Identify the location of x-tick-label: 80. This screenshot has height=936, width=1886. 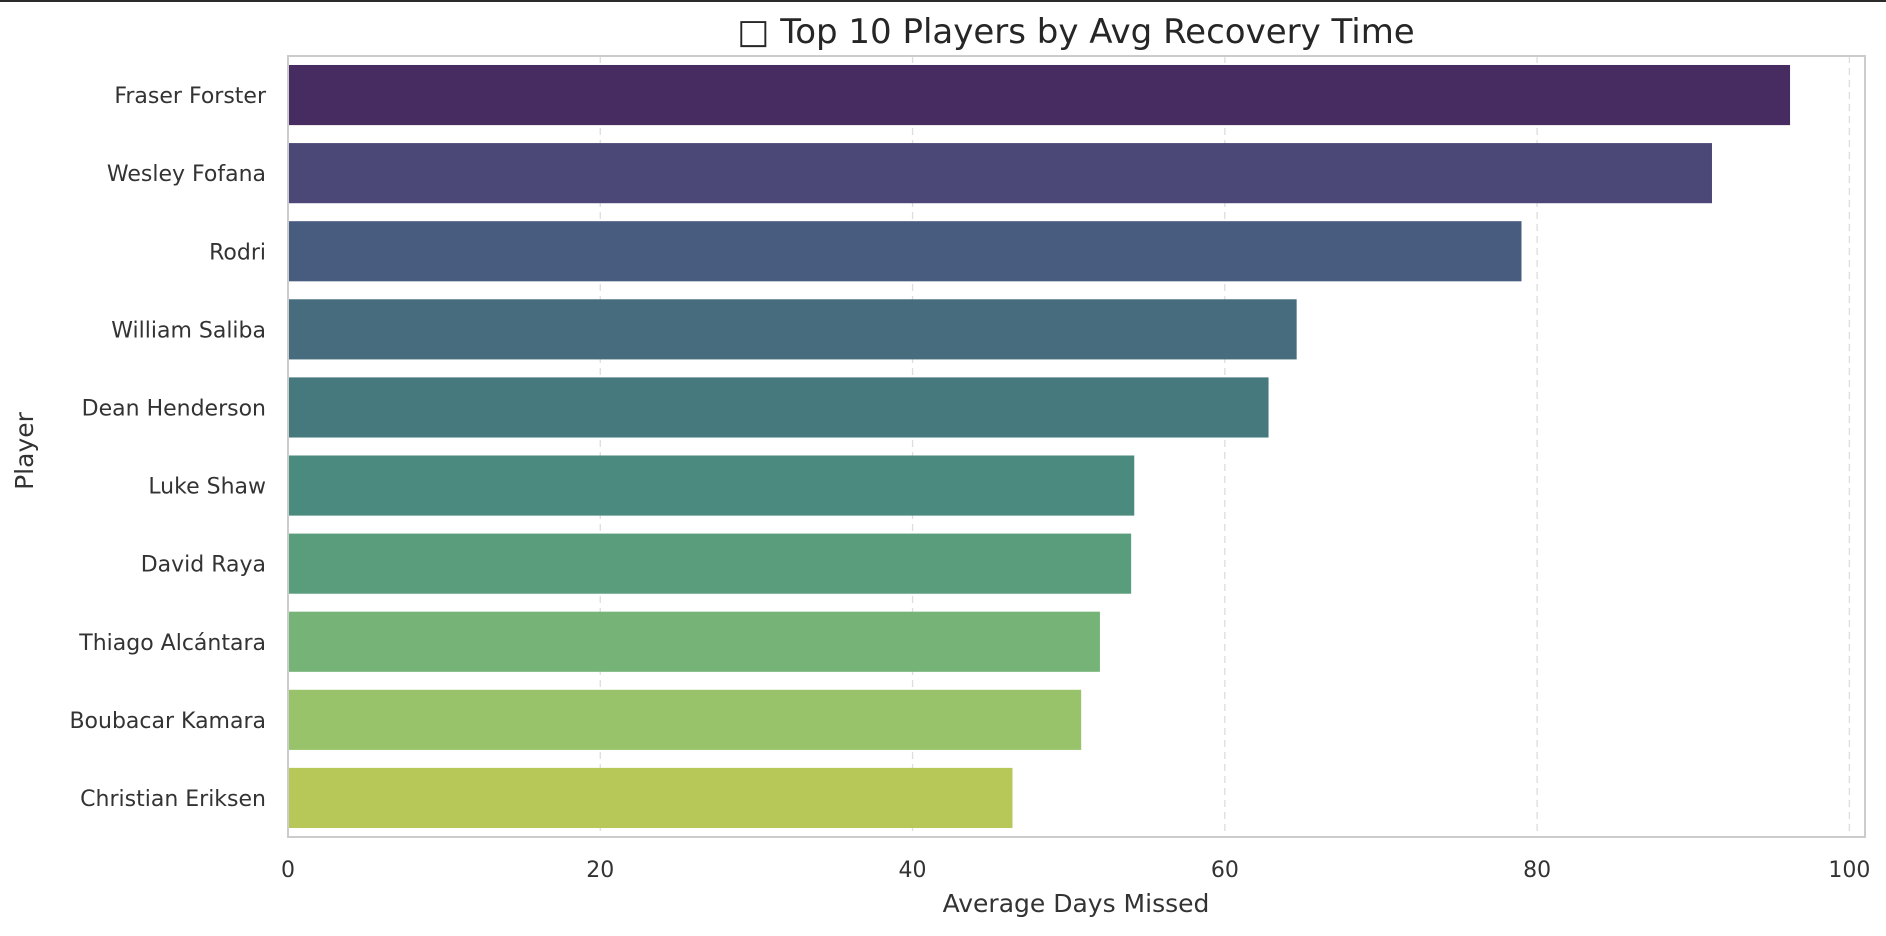
(1537, 870).